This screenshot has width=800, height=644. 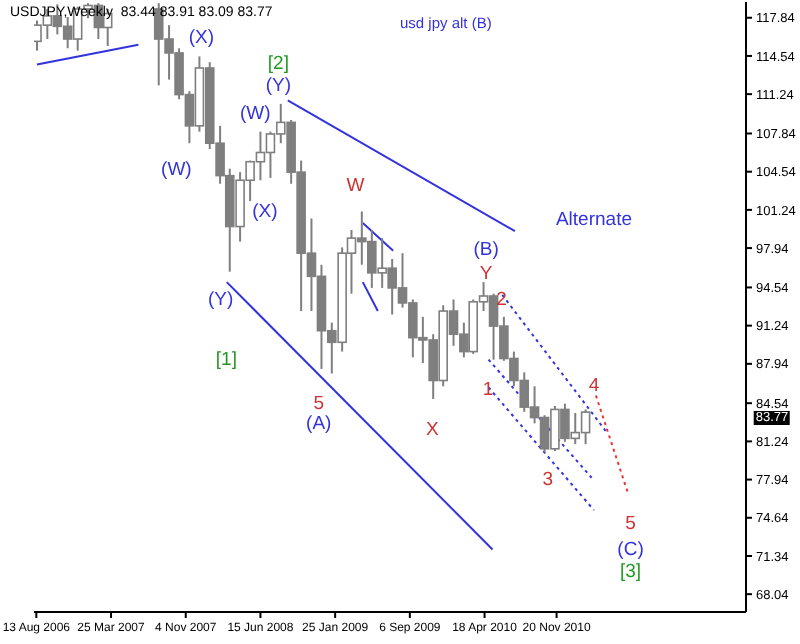 What do you see at coordinates (278, 64) in the screenshot?
I see `annotation: [2]` at bounding box center [278, 64].